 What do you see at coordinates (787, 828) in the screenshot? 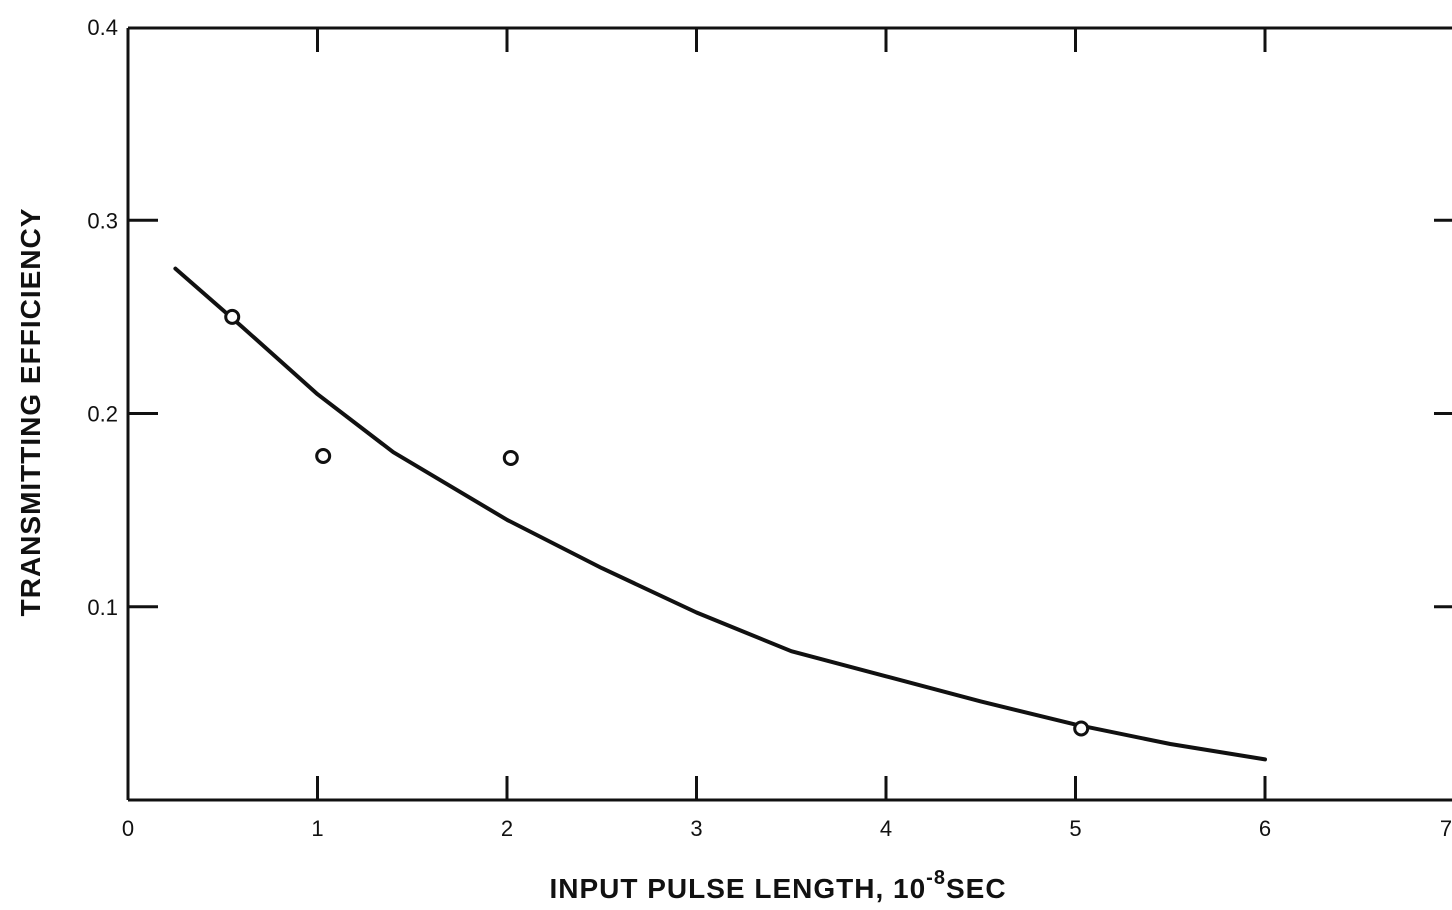
I see `x-axis-tick-labels: 0 1 2 3 4 5 6 7` at bounding box center [787, 828].